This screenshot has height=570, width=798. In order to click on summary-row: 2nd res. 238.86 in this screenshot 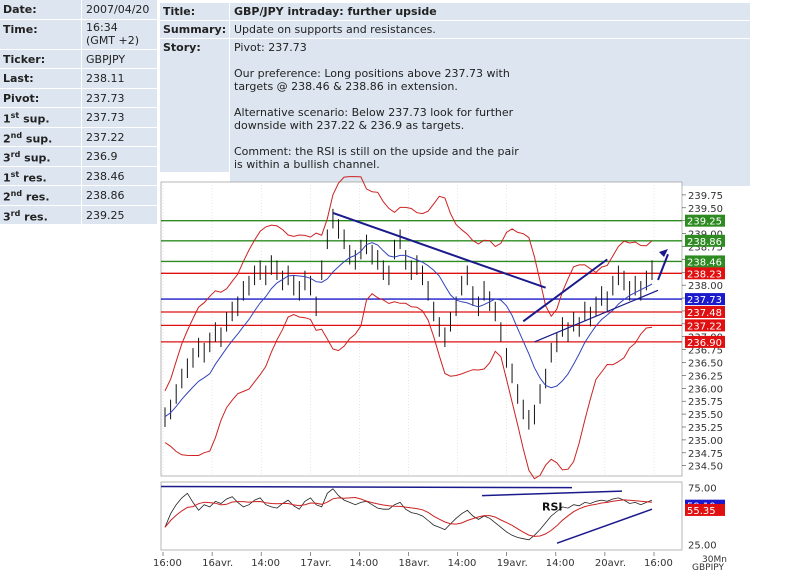, I will do `click(78, 196)`.